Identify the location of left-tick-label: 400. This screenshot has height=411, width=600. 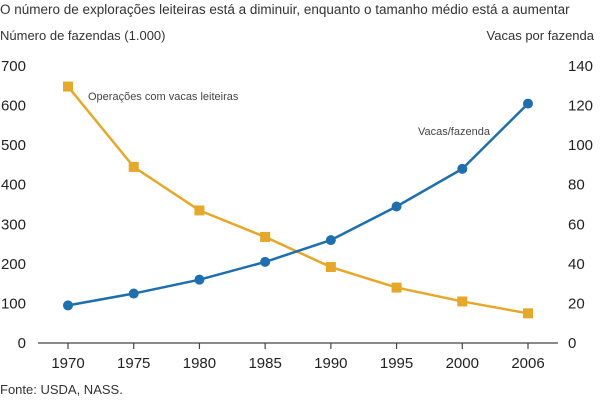
(13, 185).